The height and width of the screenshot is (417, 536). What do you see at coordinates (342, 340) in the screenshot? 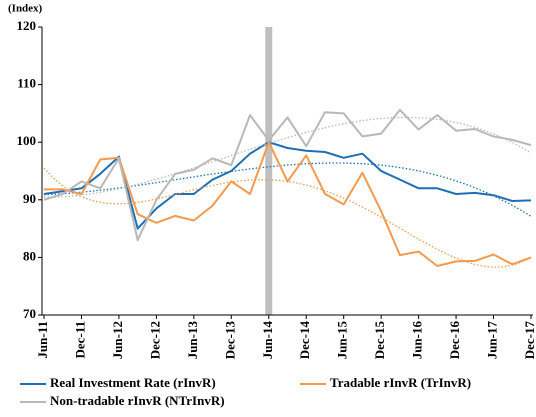
I see `x-tick-label: Jun-15` at bounding box center [342, 340].